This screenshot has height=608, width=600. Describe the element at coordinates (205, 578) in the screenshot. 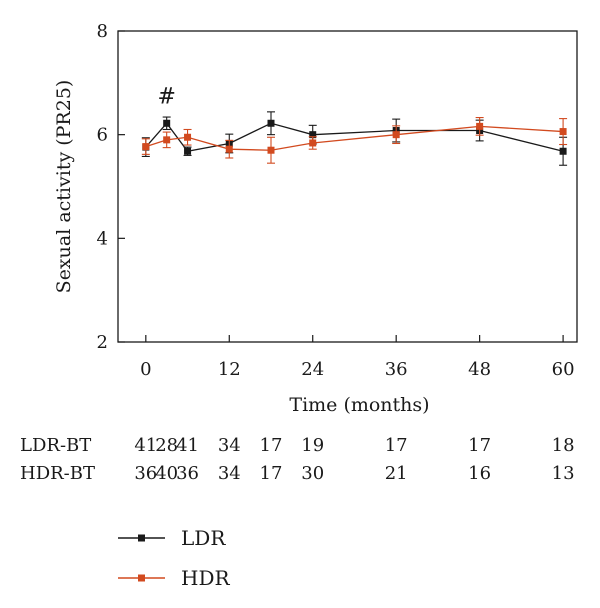

I see `legend-label: HDR` at that location.